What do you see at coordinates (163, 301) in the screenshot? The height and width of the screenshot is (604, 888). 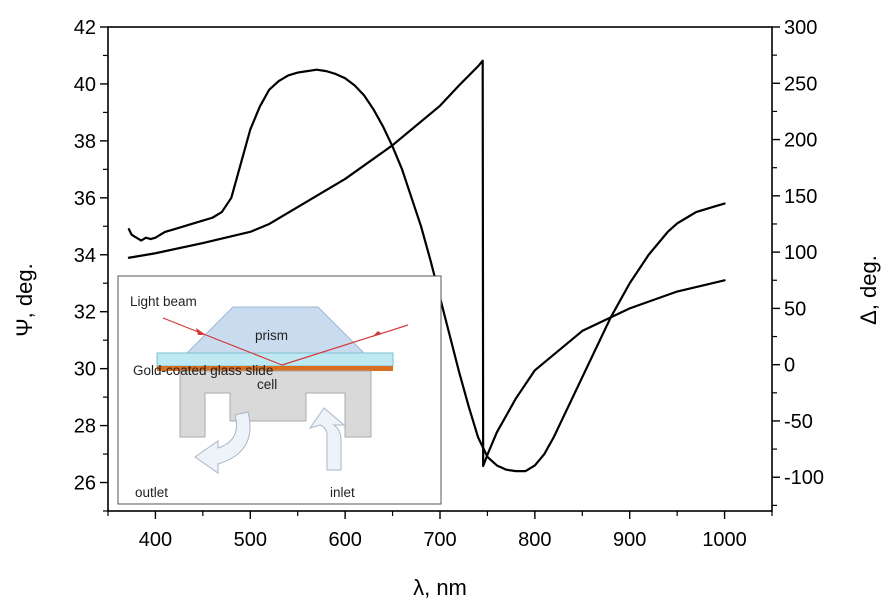 I see `inset-light-beam-label: Light beam` at bounding box center [163, 301].